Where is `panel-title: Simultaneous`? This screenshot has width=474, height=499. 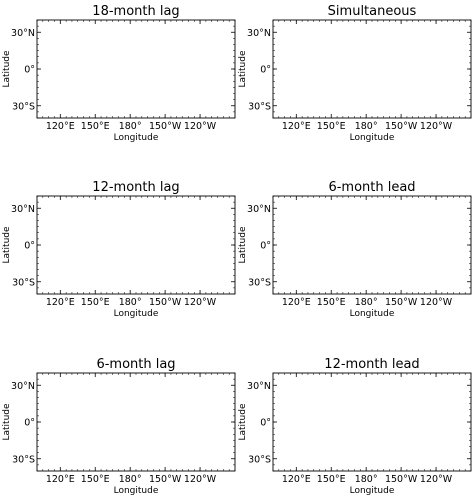
panel-title: Simultaneous is located at coordinates (372, 11).